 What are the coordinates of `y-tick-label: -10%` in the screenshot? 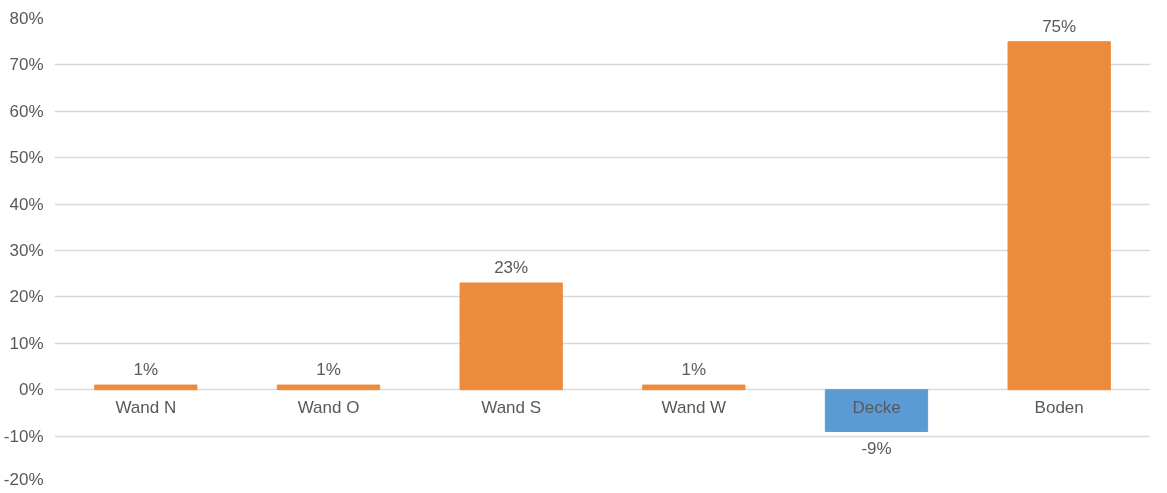 It's located at (23, 436).